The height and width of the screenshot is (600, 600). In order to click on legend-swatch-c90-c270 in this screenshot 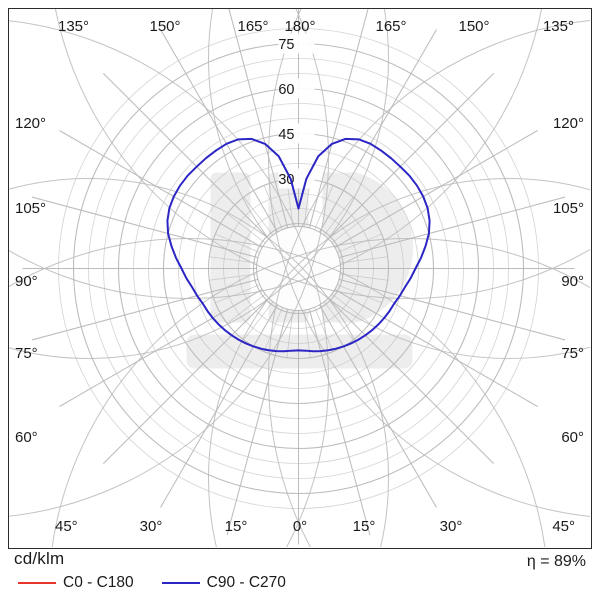, I will do `click(180, 583)`.